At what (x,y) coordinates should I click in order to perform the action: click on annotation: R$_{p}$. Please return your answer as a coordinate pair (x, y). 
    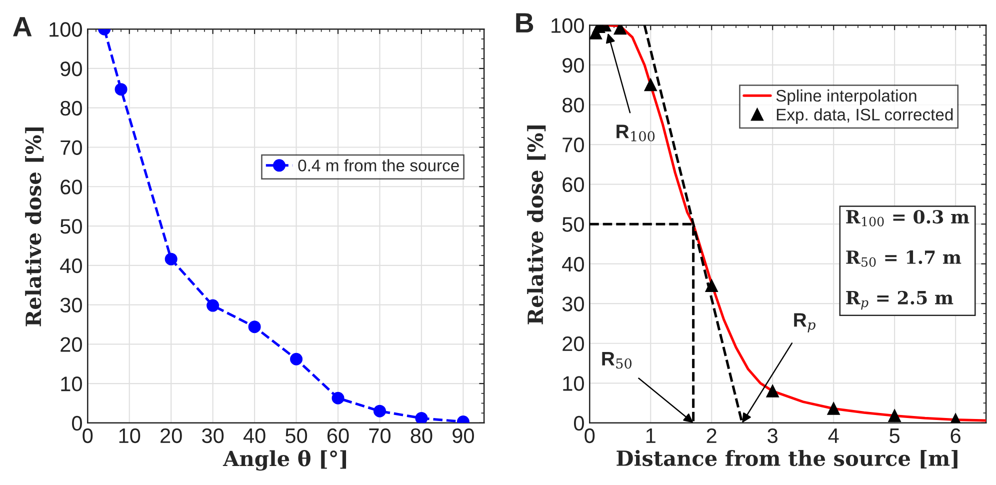
    Looking at the image, I should click on (805, 322).